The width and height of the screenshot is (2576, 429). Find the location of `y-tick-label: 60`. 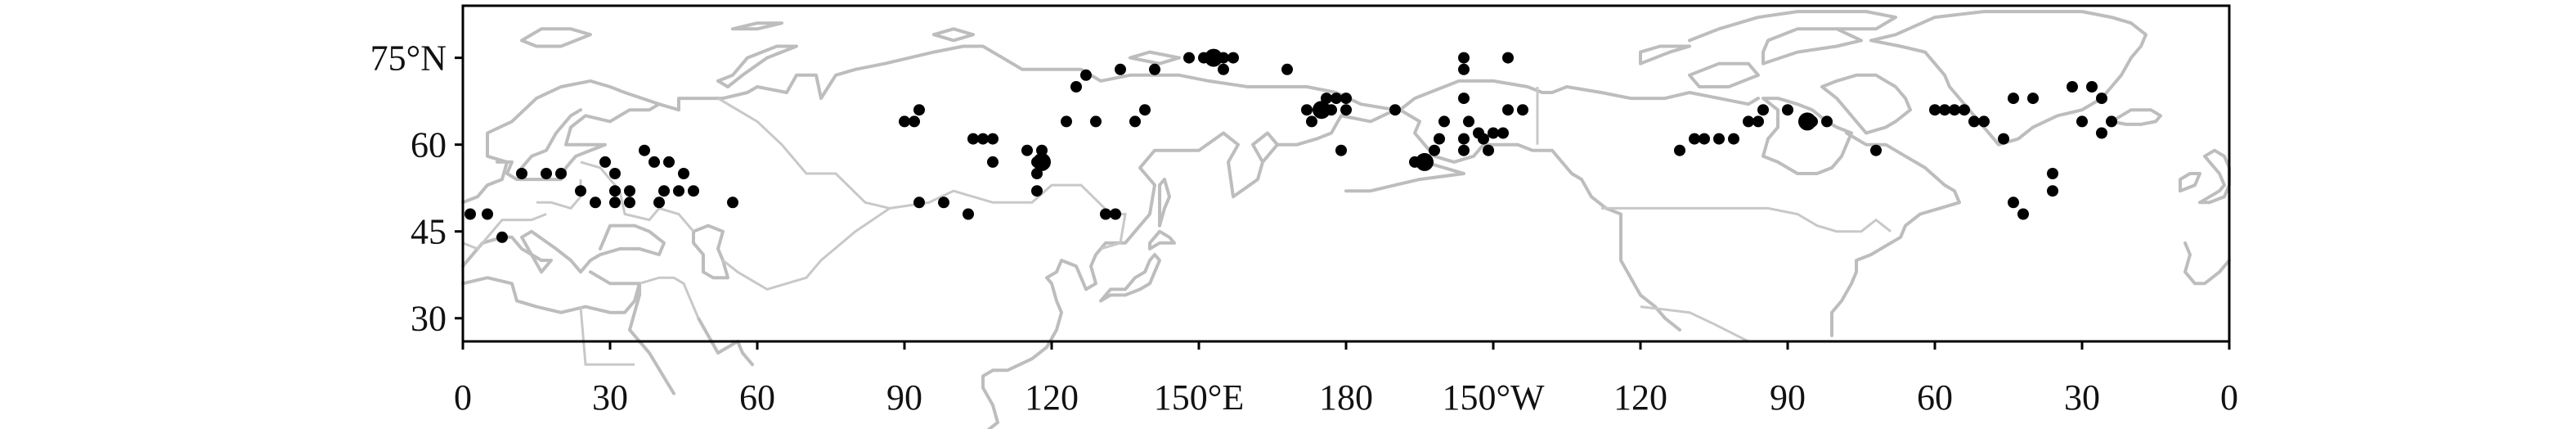

y-tick-label: 60 is located at coordinates (429, 145).